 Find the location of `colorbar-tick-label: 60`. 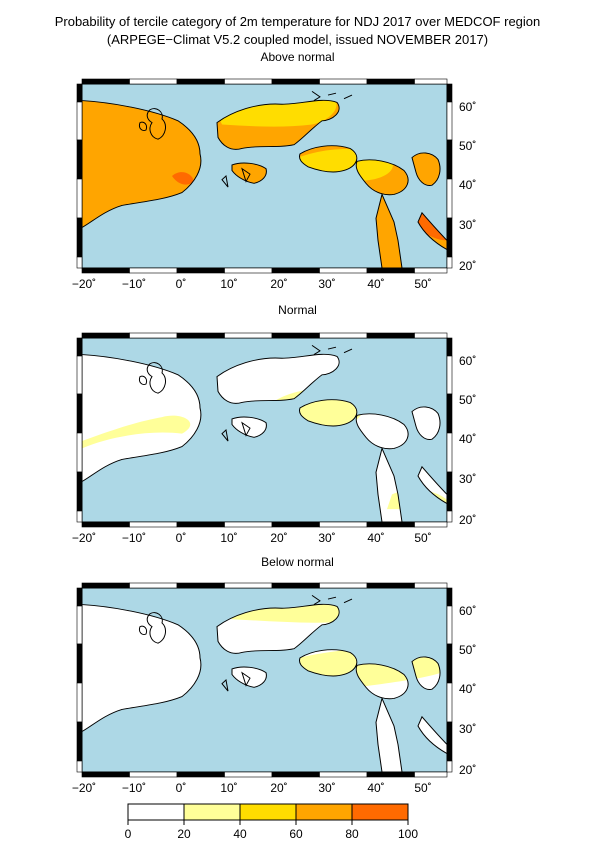

colorbar-tick-label: 60 is located at coordinates (296, 834).